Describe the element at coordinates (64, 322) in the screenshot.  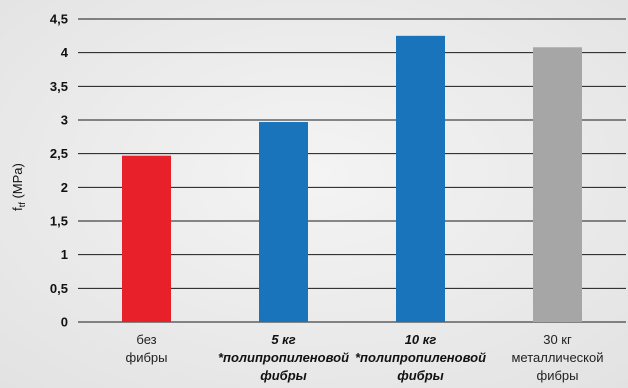
I see `y-tick-label: 0` at that location.